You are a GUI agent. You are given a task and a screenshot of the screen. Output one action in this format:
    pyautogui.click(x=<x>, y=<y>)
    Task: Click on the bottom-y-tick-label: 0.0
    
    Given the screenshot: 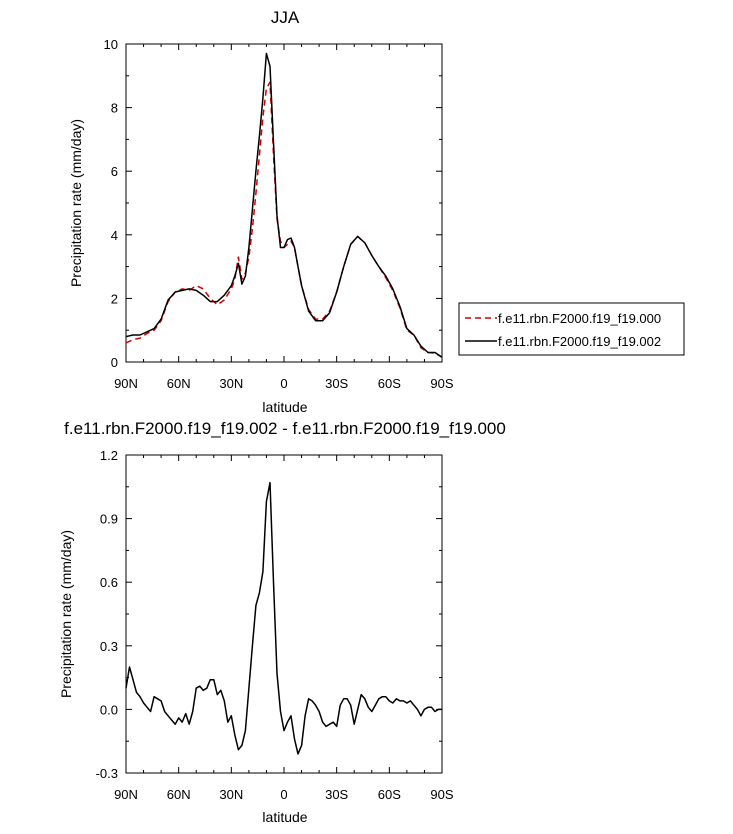 What is the action you would take?
    pyautogui.click(x=109, y=709)
    